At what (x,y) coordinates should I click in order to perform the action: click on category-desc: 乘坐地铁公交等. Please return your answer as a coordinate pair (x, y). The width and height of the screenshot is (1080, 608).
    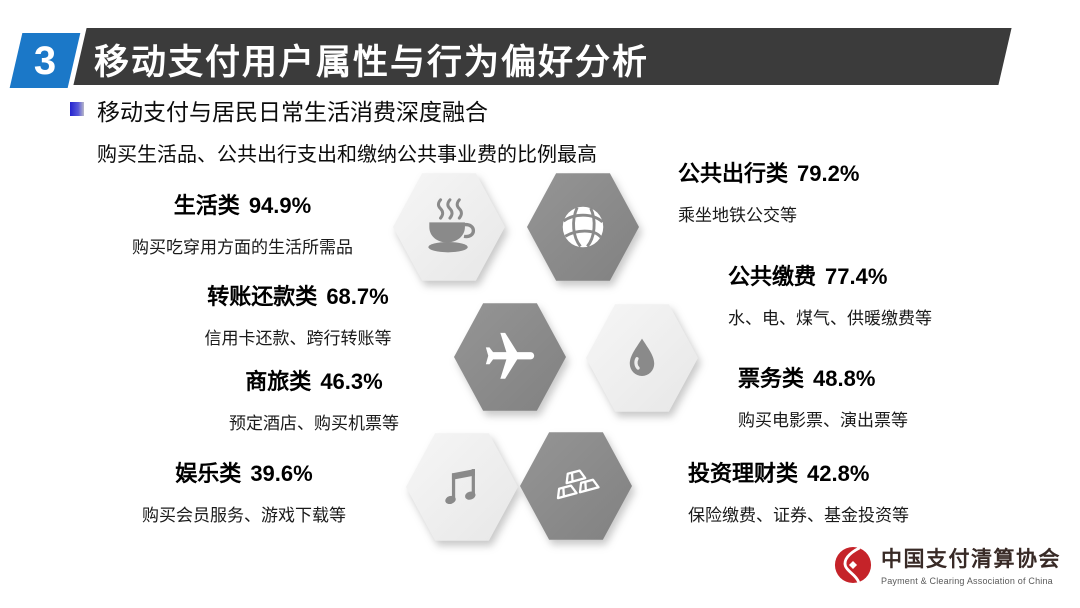
    Looking at the image, I should click on (737, 215).